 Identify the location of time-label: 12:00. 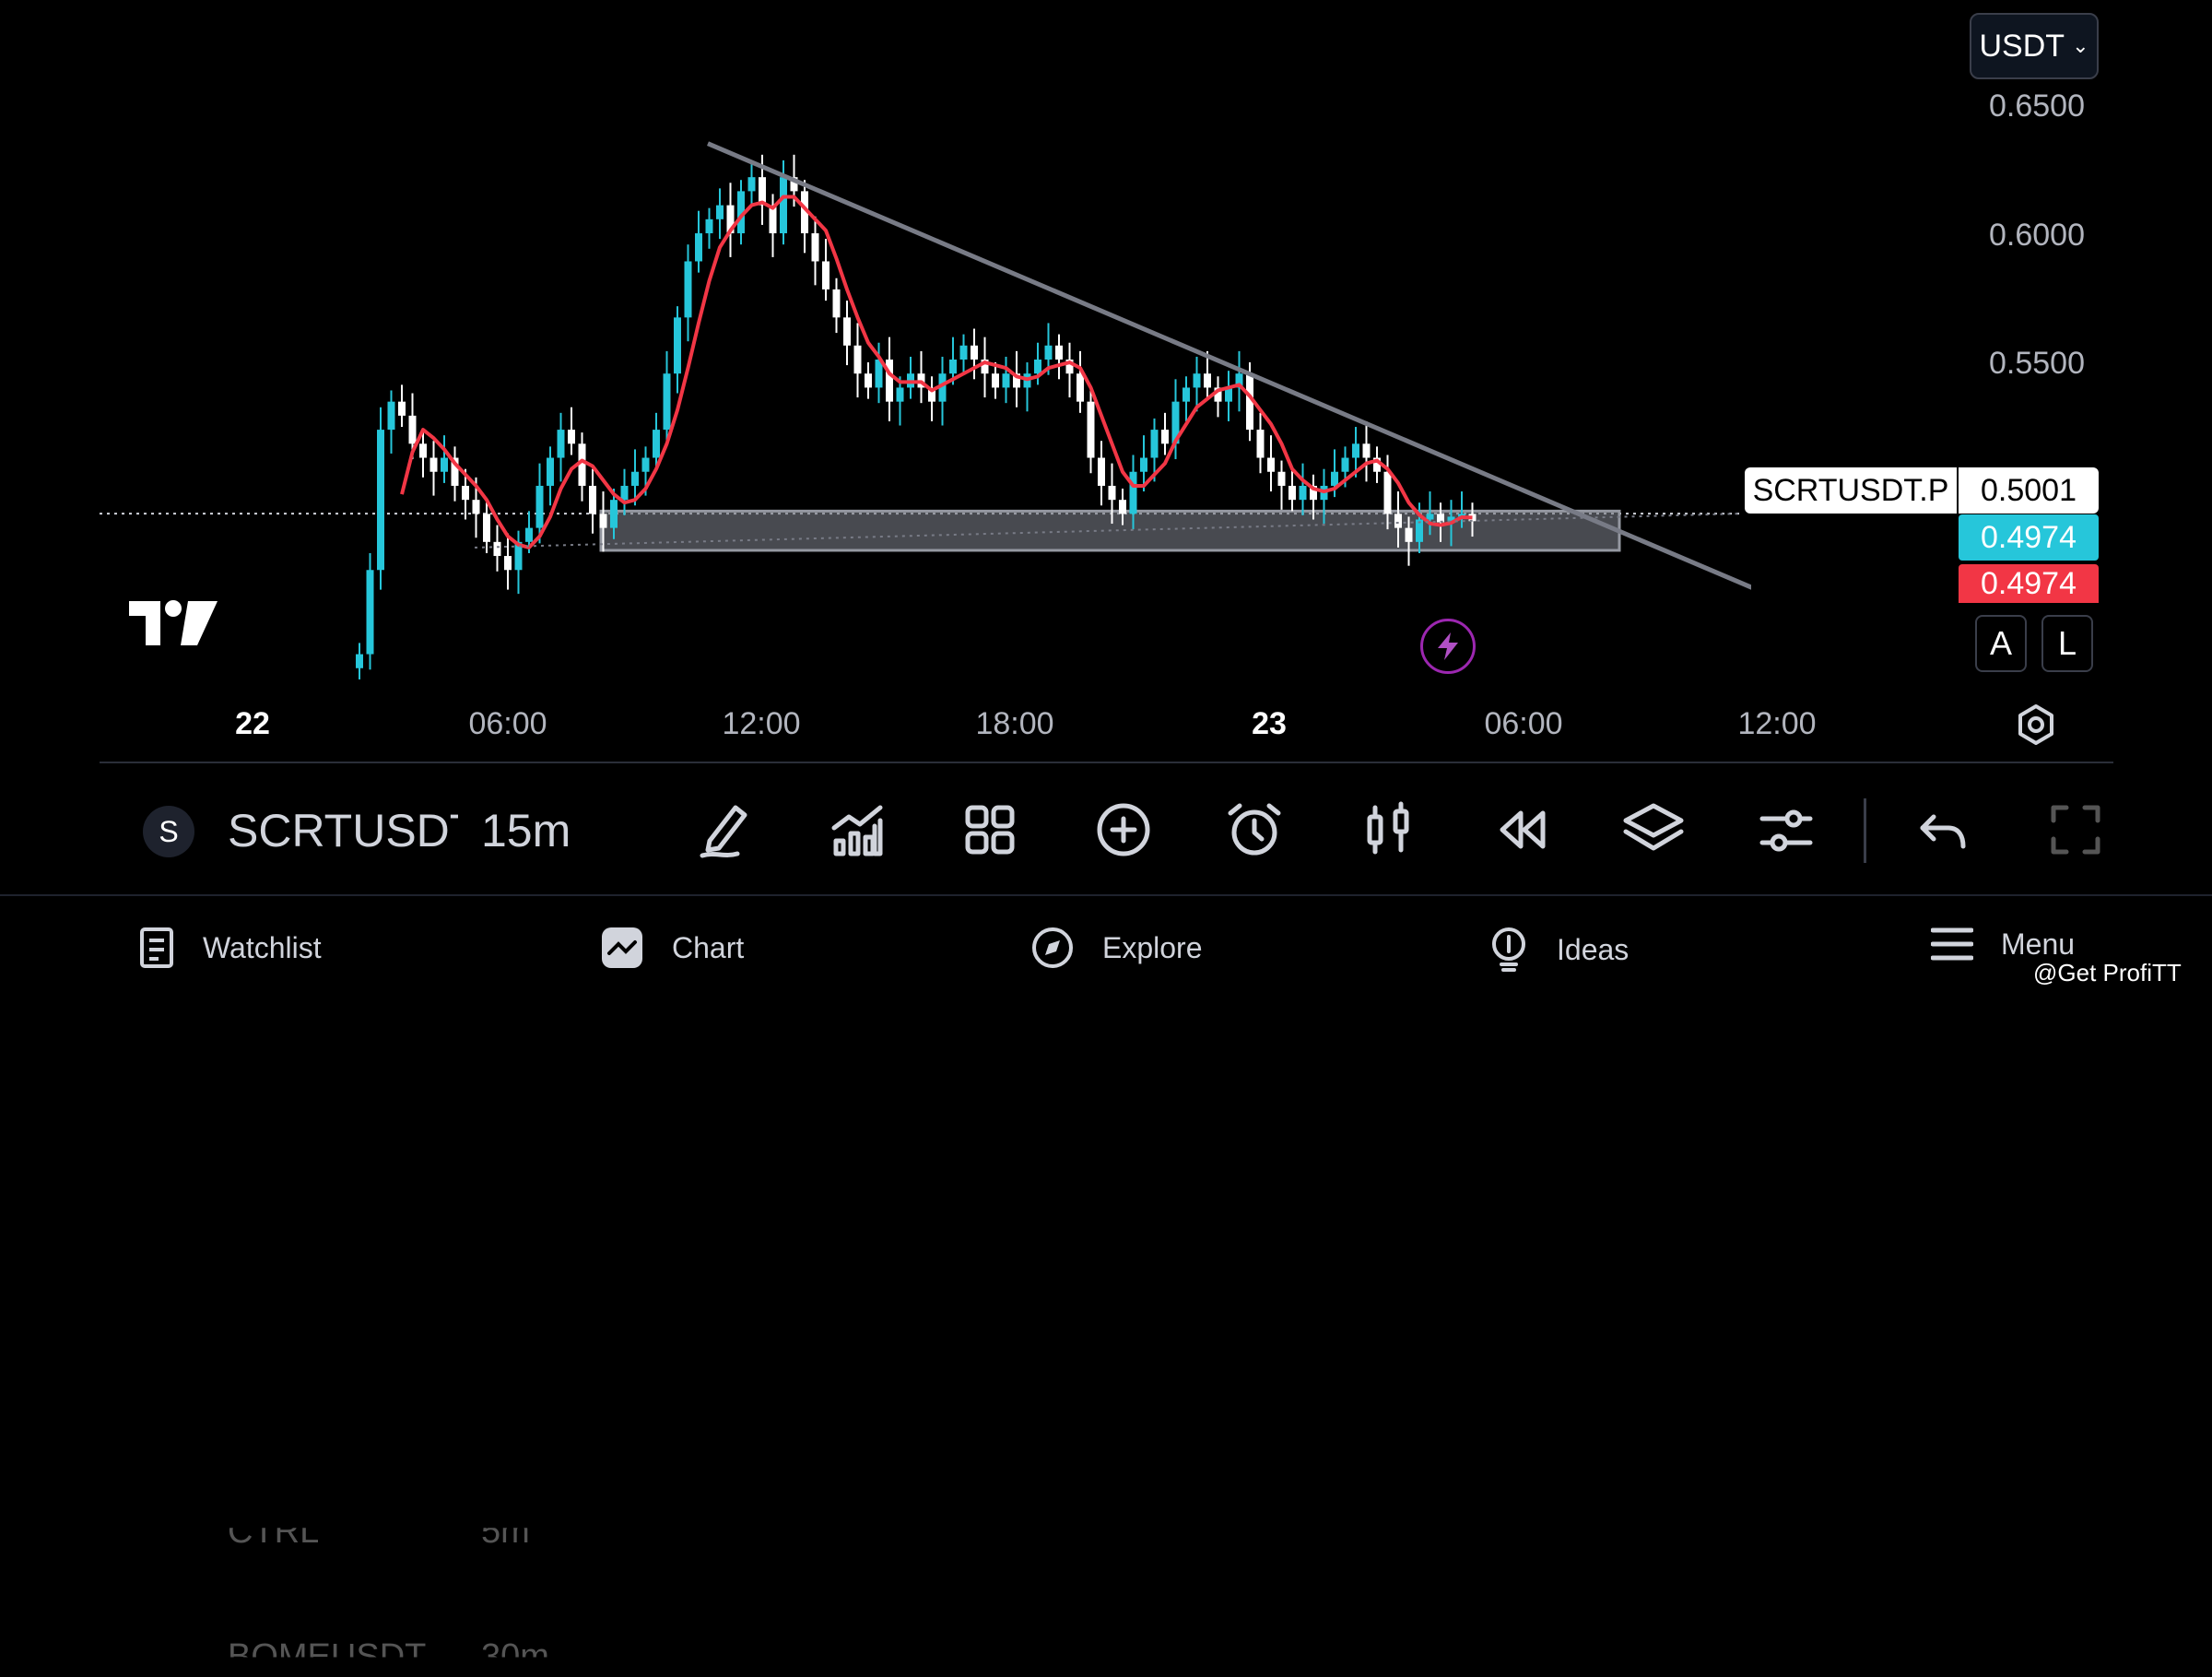
(761, 723).